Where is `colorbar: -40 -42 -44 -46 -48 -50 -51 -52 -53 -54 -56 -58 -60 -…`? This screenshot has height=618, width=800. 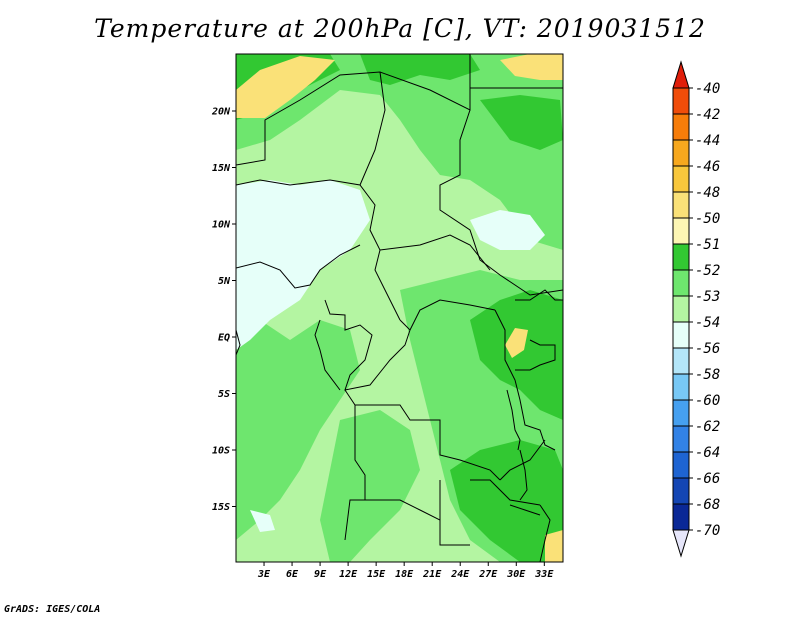 colorbar: -40 -42 -44 -46 -48 -50 -51 -52 -53 -54 -56 -58 -60 -… is located at coordinates (696, 309).